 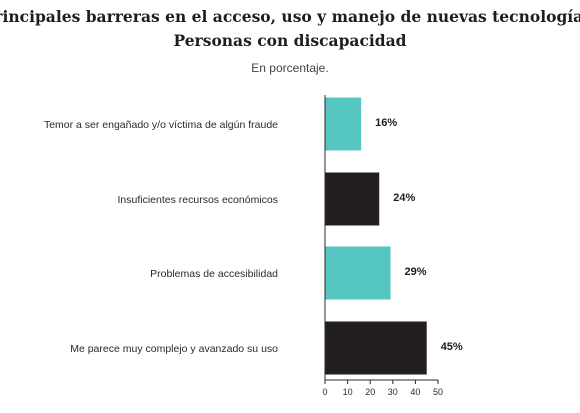 What do you see at coordinates (438, 392) in the screenshot?
I see `x-tick-label: 50` at bounding box center [438, 392].